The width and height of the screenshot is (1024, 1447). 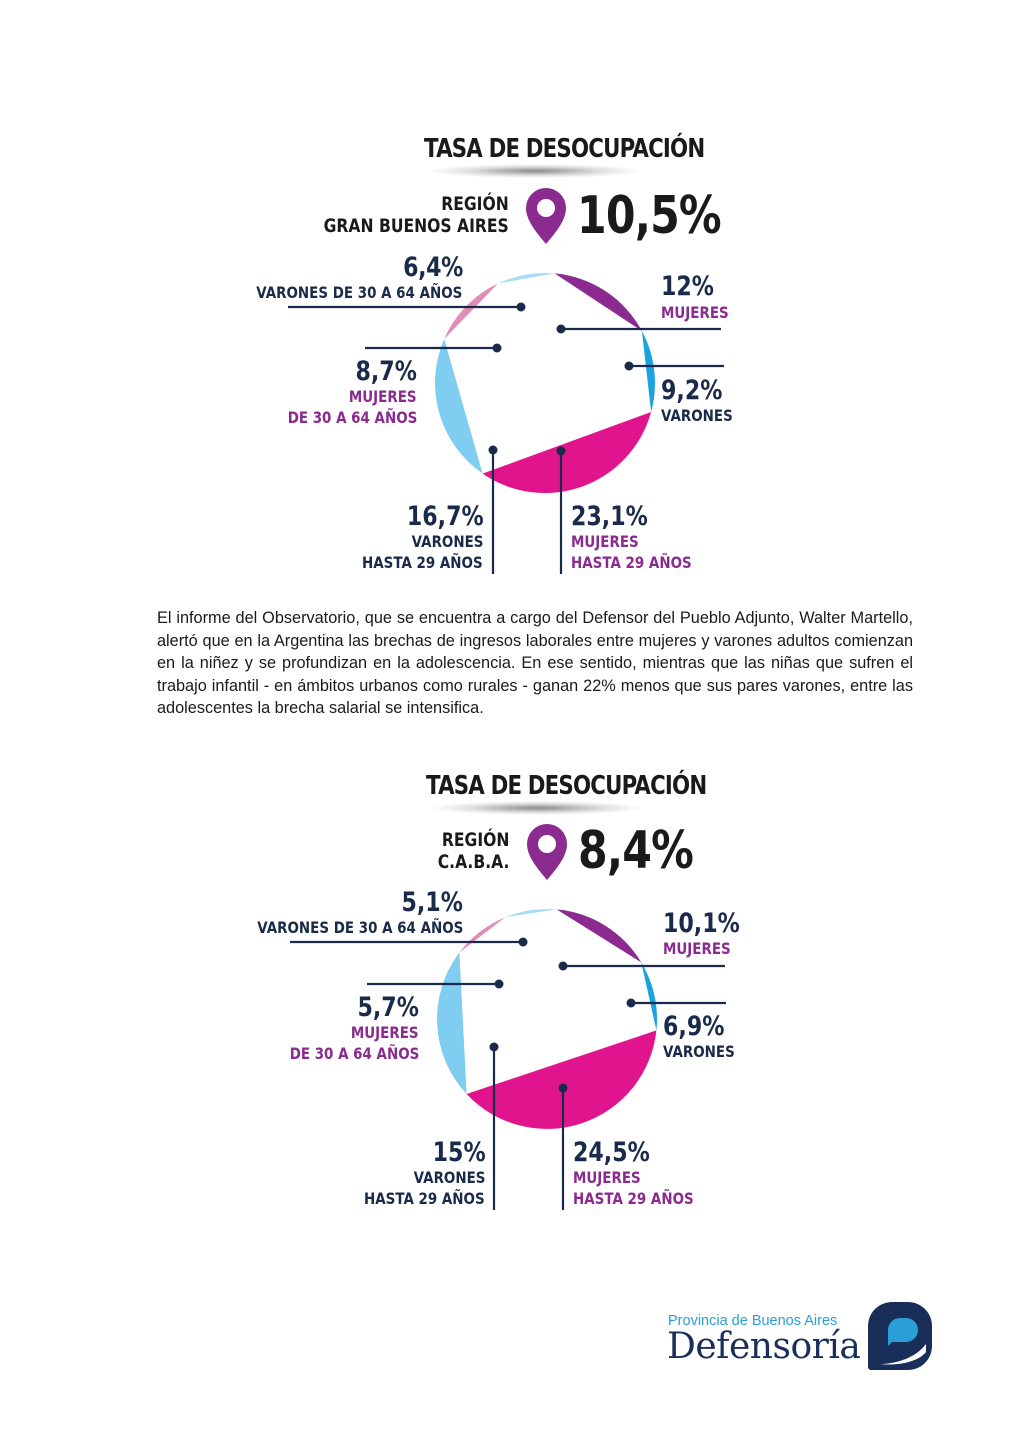 I want to click on chart1-slice-label-5b: DE 30 A 64 AÑOS, so click(x=352, y=417).